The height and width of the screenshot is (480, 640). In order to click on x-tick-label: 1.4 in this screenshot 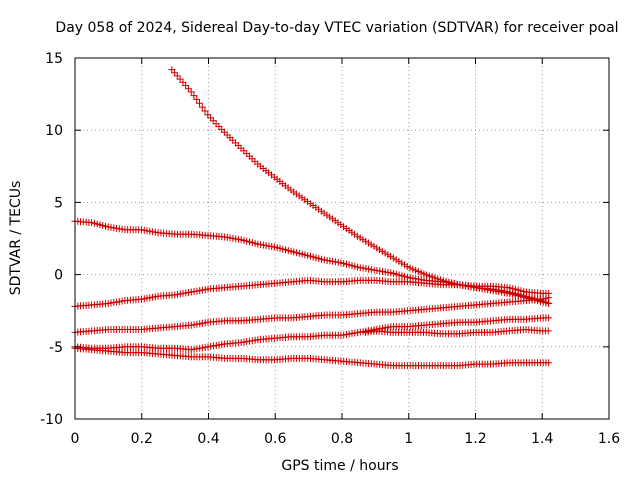, I will do `click(542, 439)`.